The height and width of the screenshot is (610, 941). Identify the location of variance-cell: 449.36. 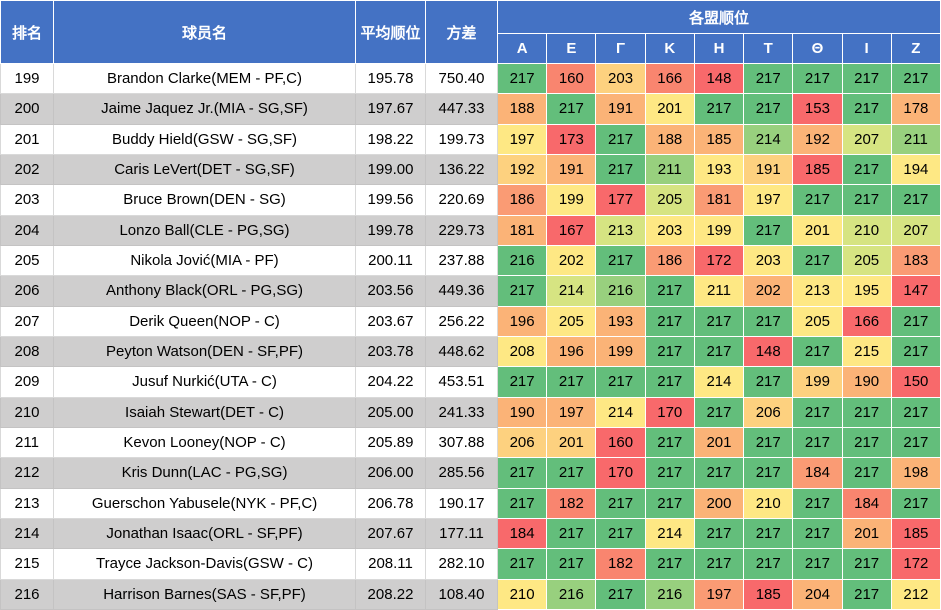
(461, 291).